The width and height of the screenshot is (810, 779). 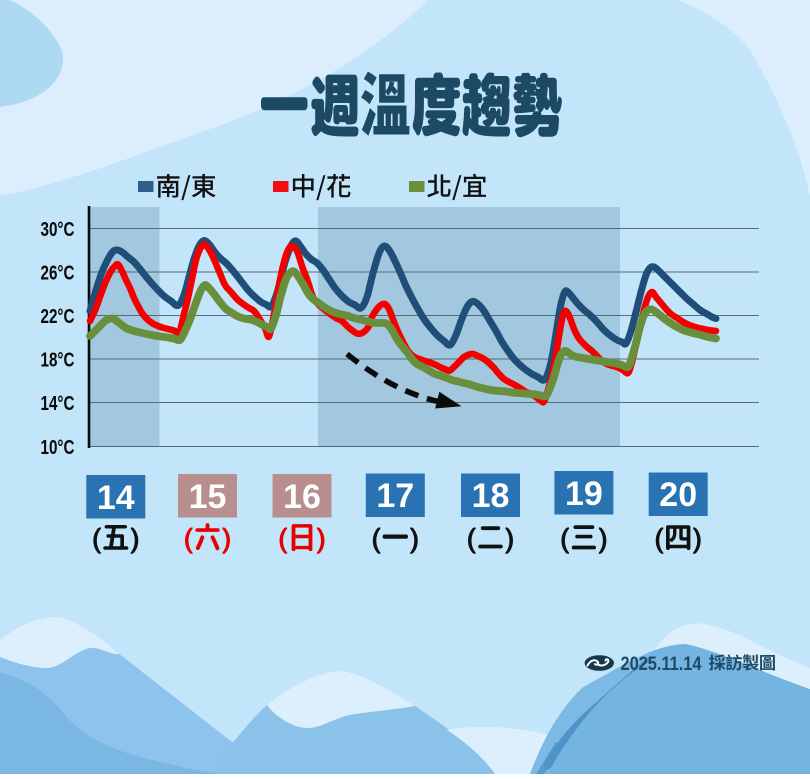 What do you see at coordinates (302, 497) in the screenshot?
I see `svg-text: 16` at bounding box center [302, 497].